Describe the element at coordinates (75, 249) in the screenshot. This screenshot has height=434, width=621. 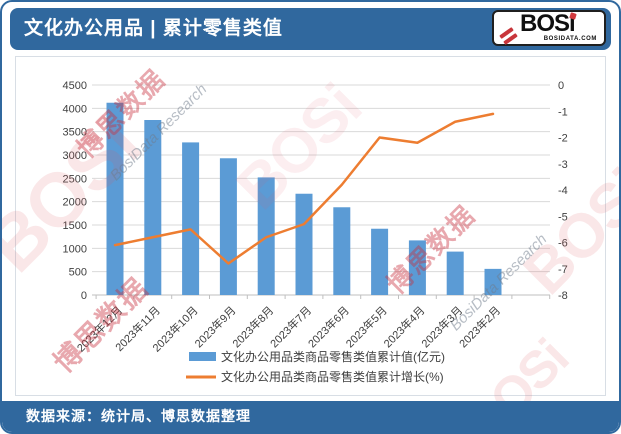
I see `left-axis-tick-label: 1000` at that location.